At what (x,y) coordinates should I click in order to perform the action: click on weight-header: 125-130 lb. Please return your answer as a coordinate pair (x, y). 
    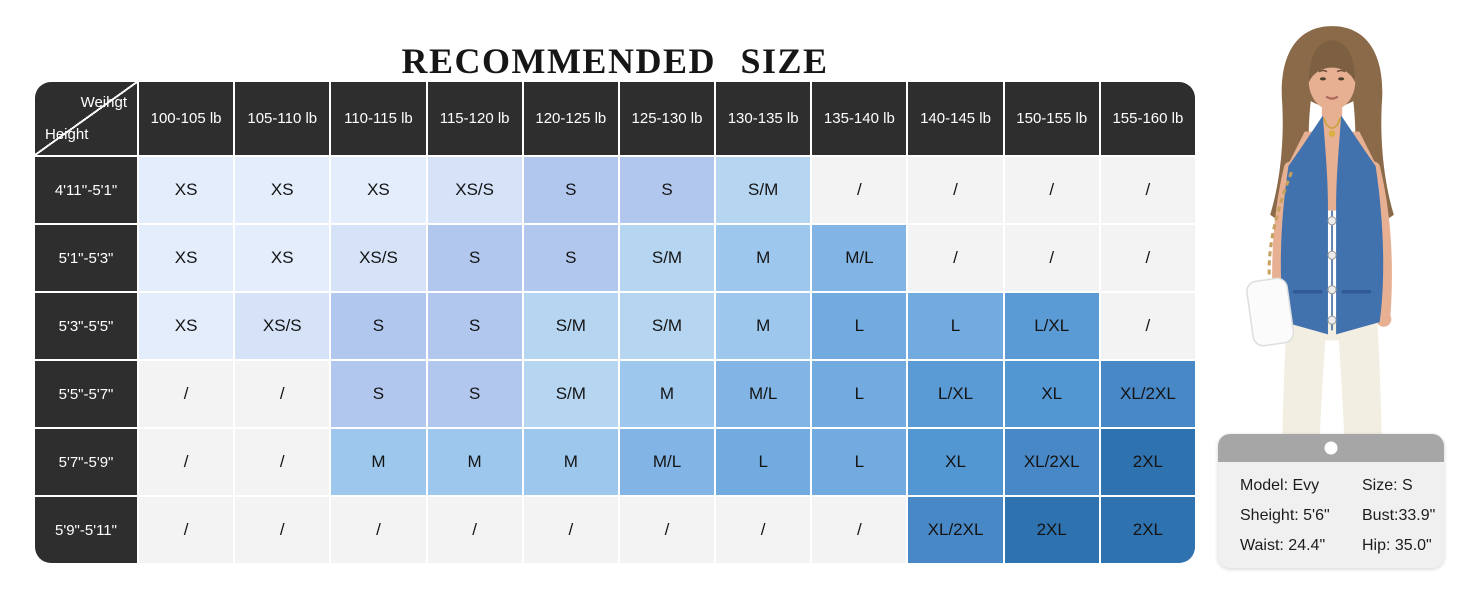
    Looking at the image, I should click on (667, 118).